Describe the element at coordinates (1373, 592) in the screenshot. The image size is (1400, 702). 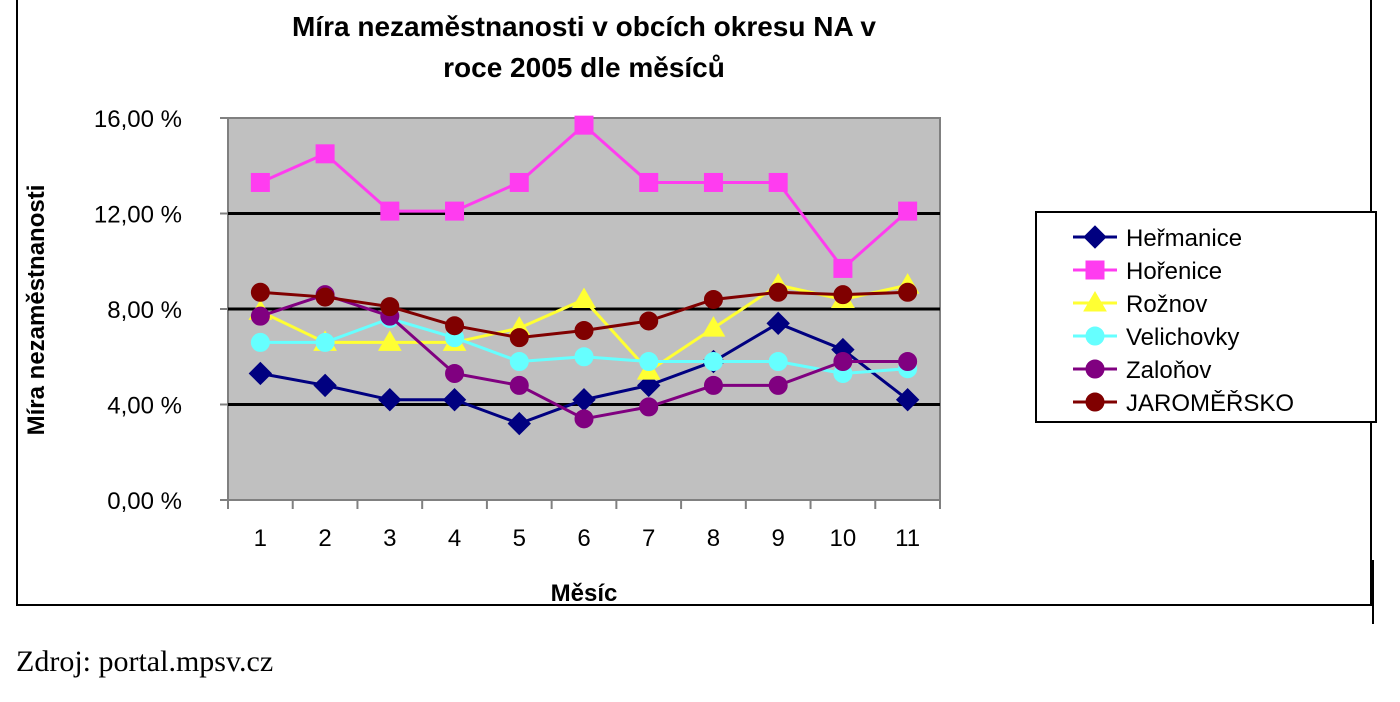
I see `frame-edge-mark` at that location.